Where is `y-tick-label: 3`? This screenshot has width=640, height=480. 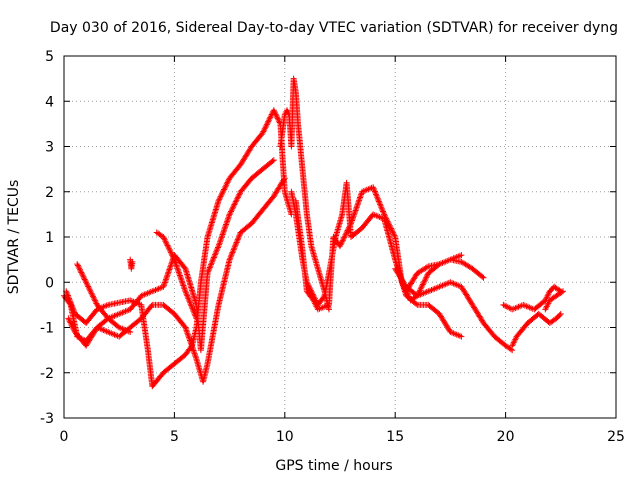
y-tick-label: 3 is located at coordinates (49, 148).